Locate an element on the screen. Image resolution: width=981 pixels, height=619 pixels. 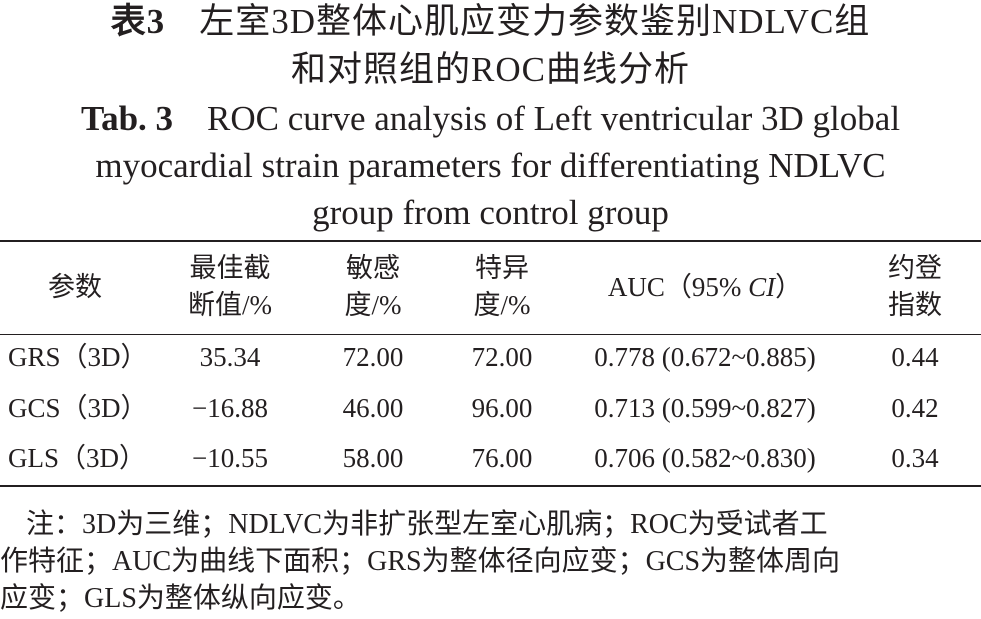
row-gcs-auc: 0.713 (0.599~0.827) is located at coordinates (705, 408).